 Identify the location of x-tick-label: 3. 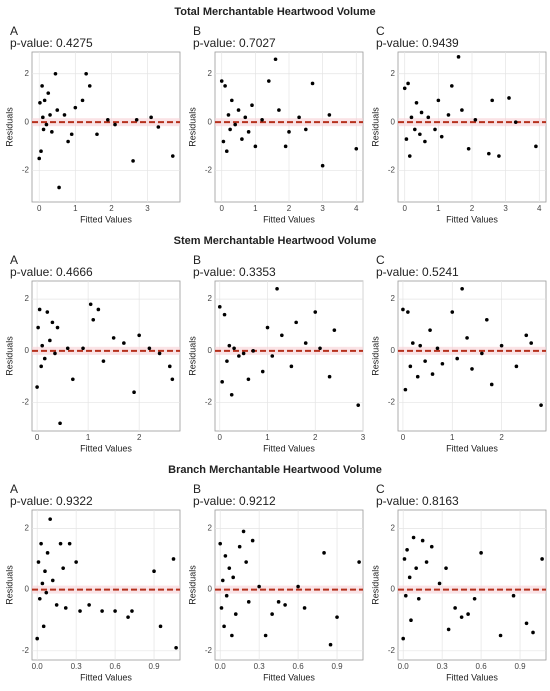
(322, 208).